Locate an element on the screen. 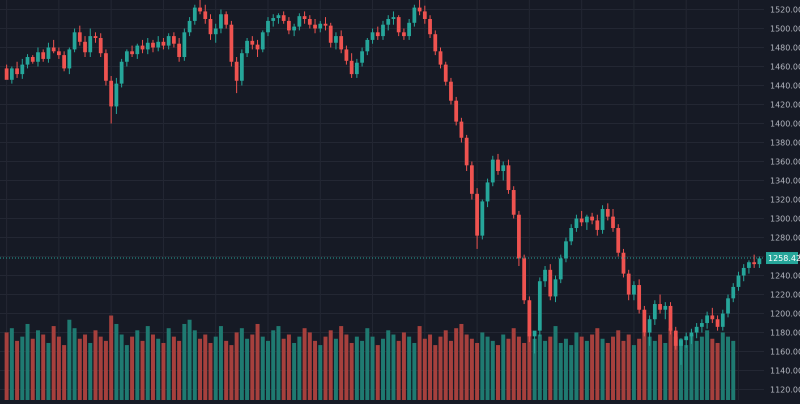 This screenshot has height=404, width=800. price-tick-label: 1160.00 is located at coordinates (785, 352).